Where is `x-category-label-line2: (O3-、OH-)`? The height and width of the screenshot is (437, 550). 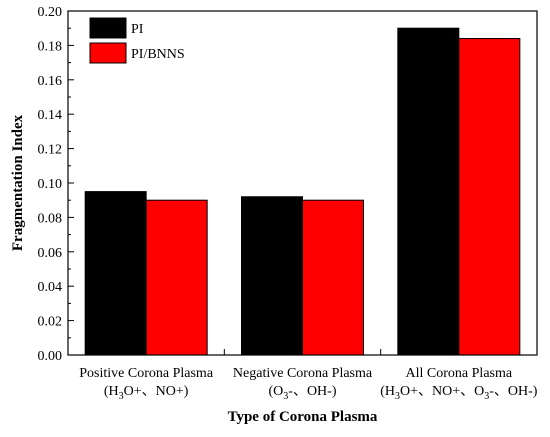 x-category-label-line2: (O3-、OH-) is located at coordinates (303, 393).